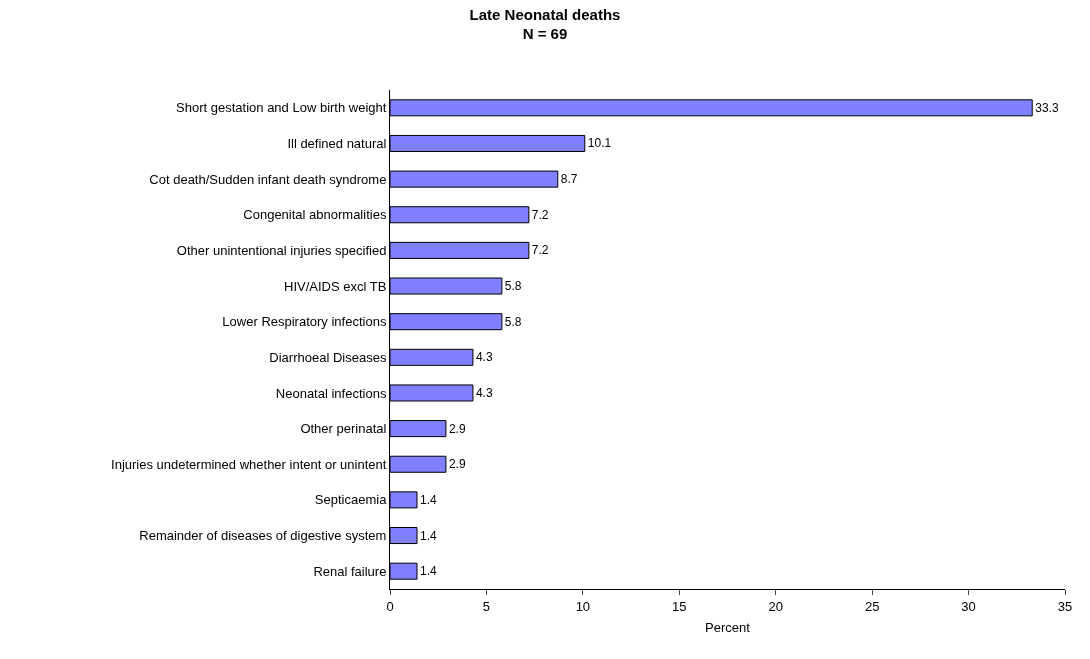  Describe the element at coordinates (1047, 107) in the screenshot. I see `data-label: 33.3` at that location.